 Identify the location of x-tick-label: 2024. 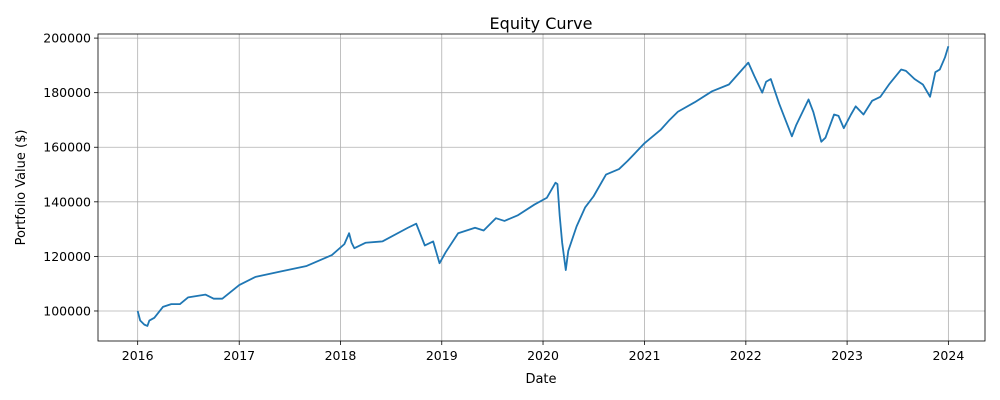
(948, 355).